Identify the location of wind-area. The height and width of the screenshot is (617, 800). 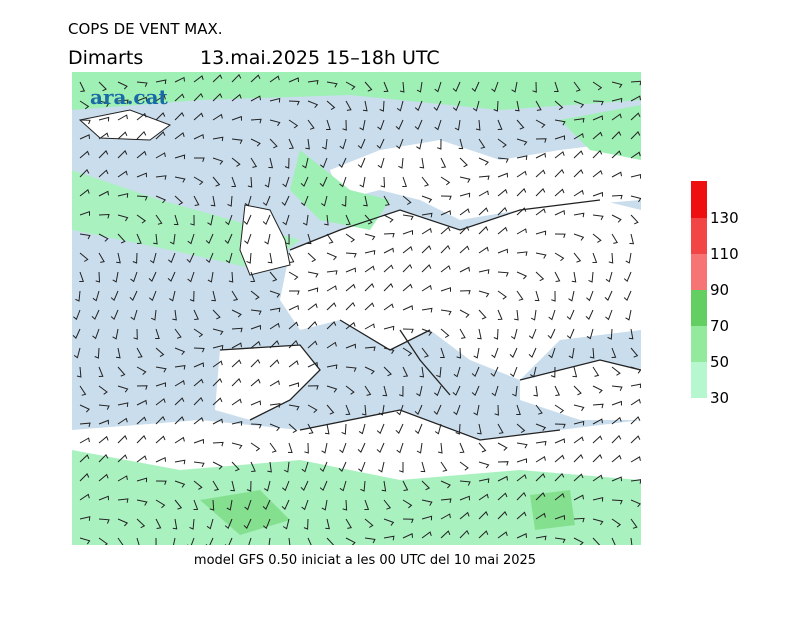
(340, 190).